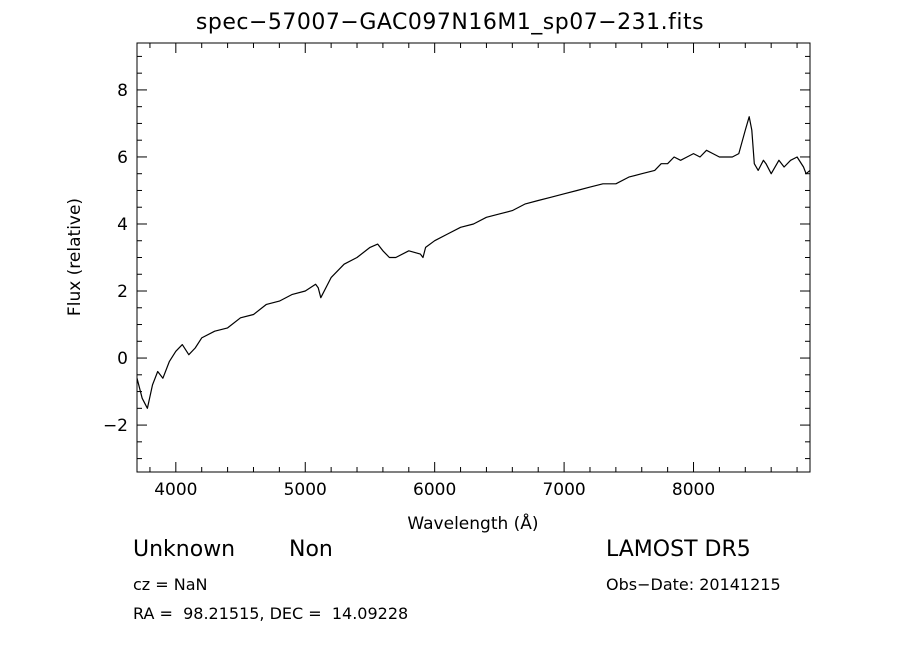 The width and height of the screenshot is (900, 649). I want to click on x-tick-label: 6000, so click(434, 490).